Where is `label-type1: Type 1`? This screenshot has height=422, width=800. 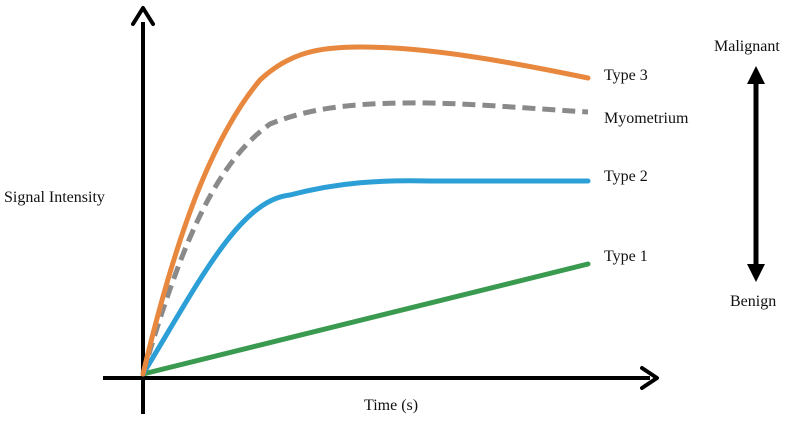 label-type1: Type 1 is located at coordinates (626, 256).